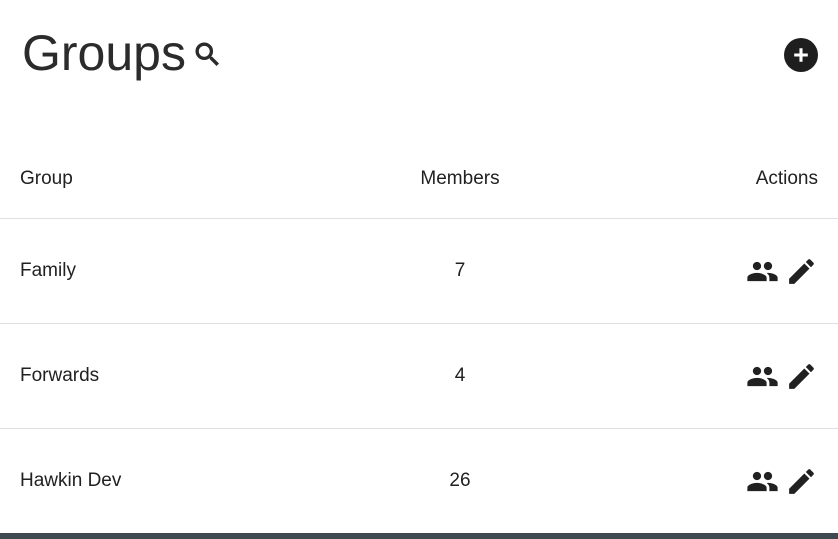 This screenshot has height=539, width=838. Describe the element at coordinates (104, 53) in the screenshot. I see `page-title: Groups` at that location.